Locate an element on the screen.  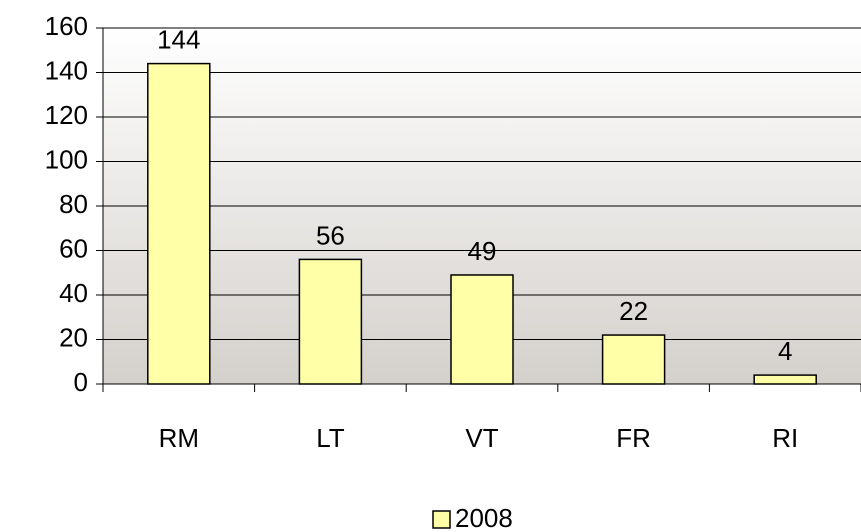
x-tick-label: RM is located at coordinates (179, 438).